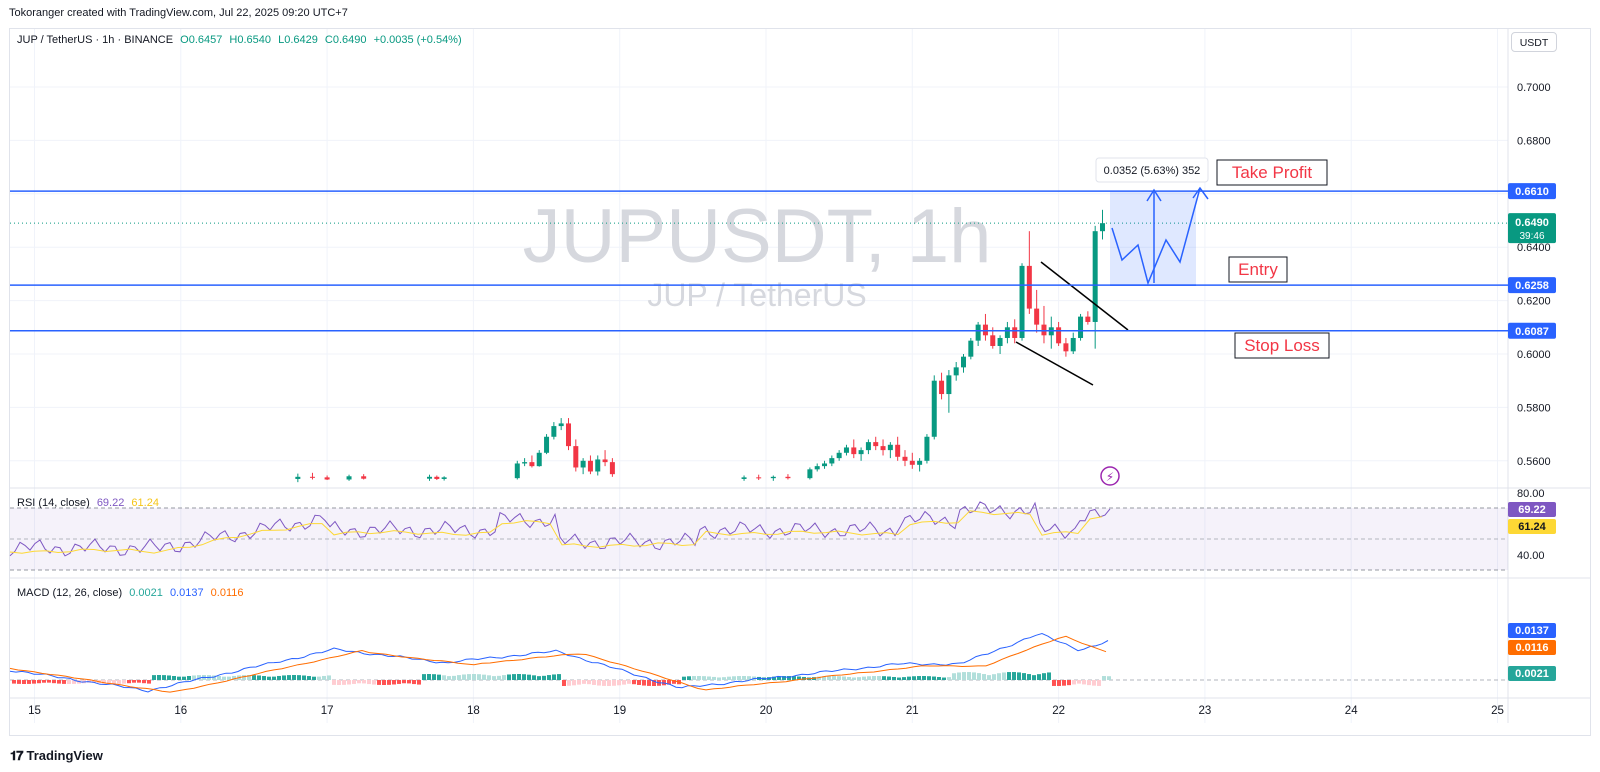 The image size is (1600, 772). What do you see at coordinates (417, 40) in the screenshot?
I see `change-value: +0.0035 (+0.54%)` at bounding box center [417, 40].